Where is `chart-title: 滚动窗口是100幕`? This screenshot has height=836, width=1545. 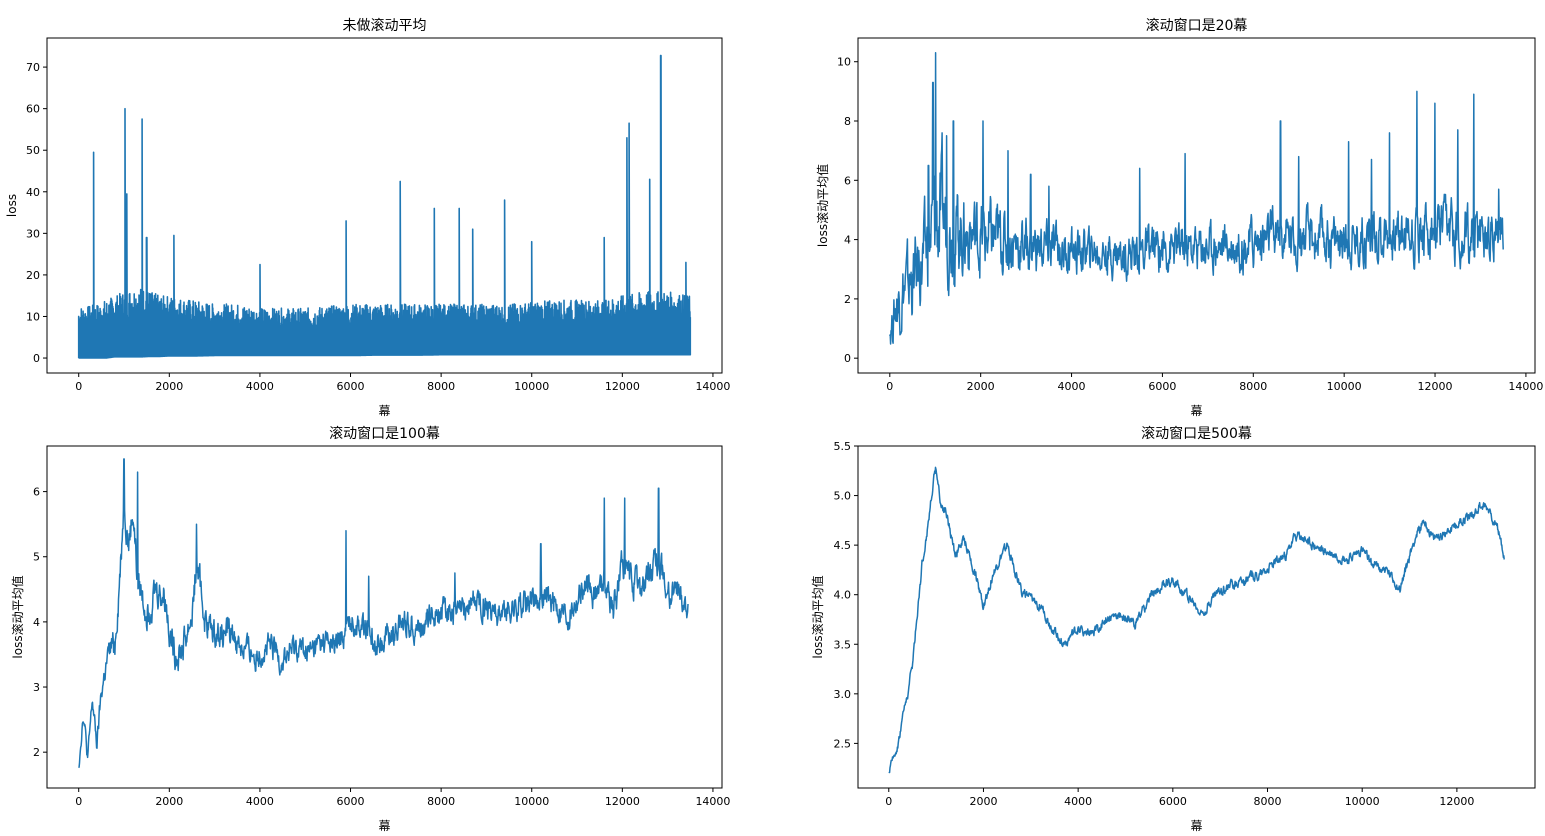 chart-title: 滚动窗口是100幕 is located at coordinates (384, 433).